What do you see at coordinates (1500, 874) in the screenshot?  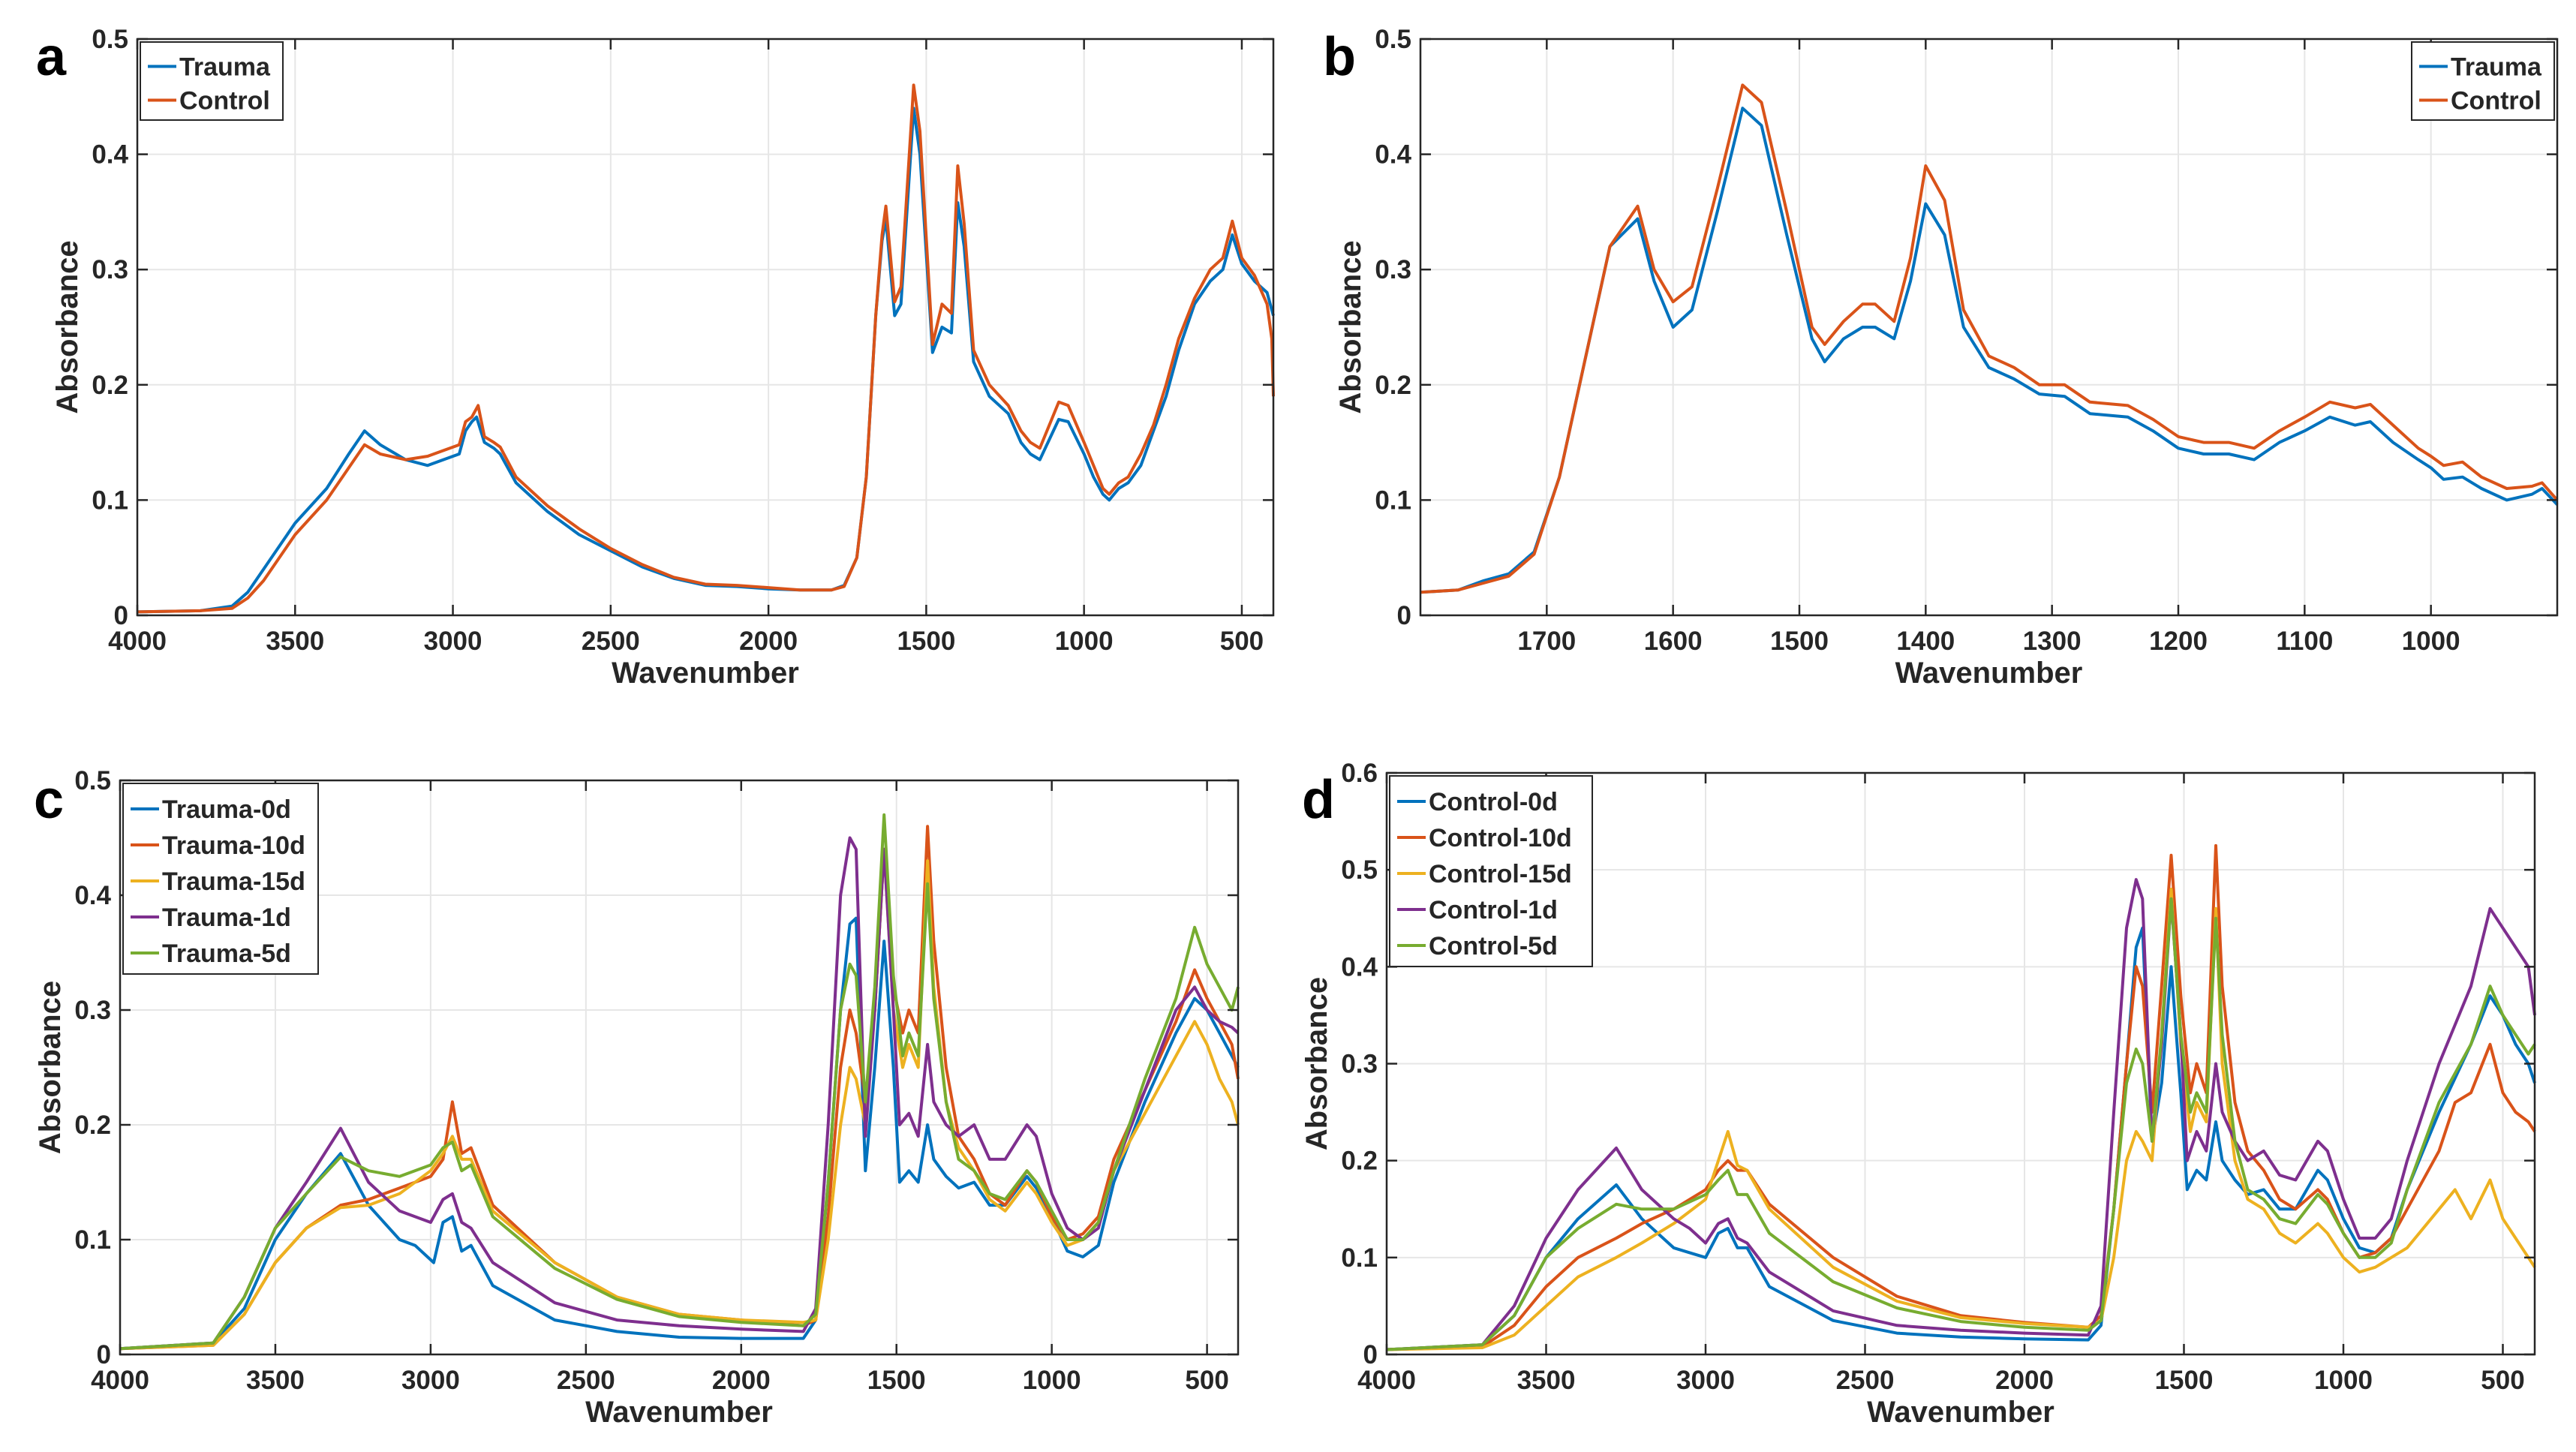 I see `legend-label: Control-15d` at bounding box center [1500, 874].